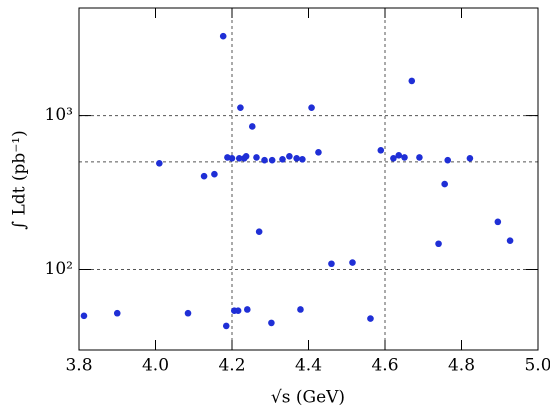 This screenshot has height=414, width=550. Describe the element at coordinates (308, 366) in the screenshot. I see `x-tick-label: 4.4` at that location.